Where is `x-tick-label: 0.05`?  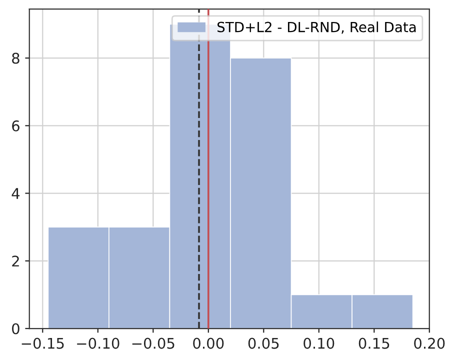
x-tick-label: 0.05 is located at coordinates (263, 343).